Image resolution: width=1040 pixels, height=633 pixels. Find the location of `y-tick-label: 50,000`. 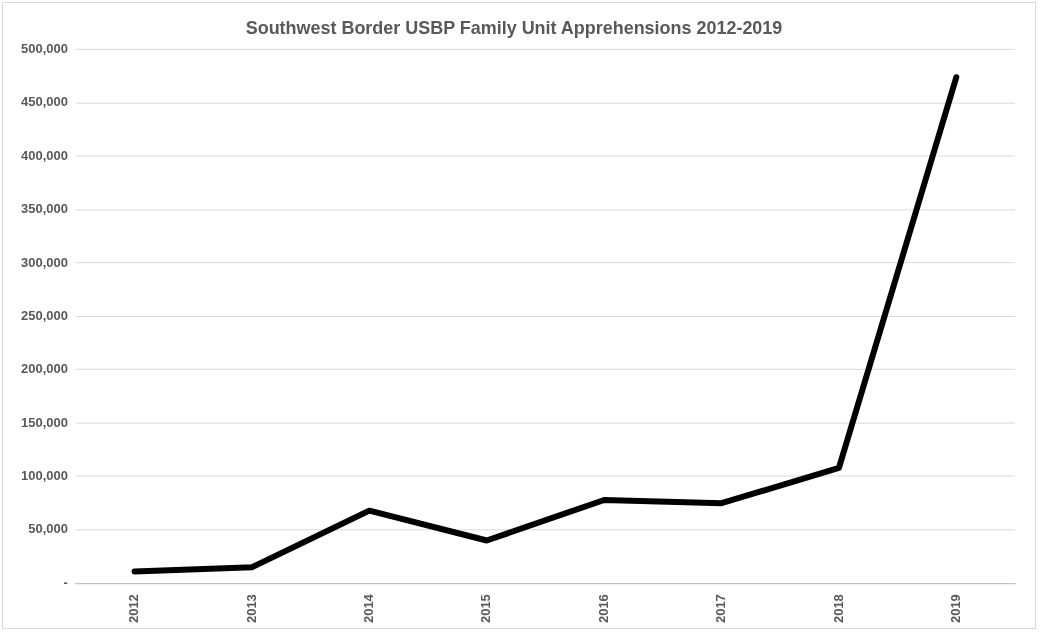

y-tick-label: 50,000 is located at coordinates (48, 529).